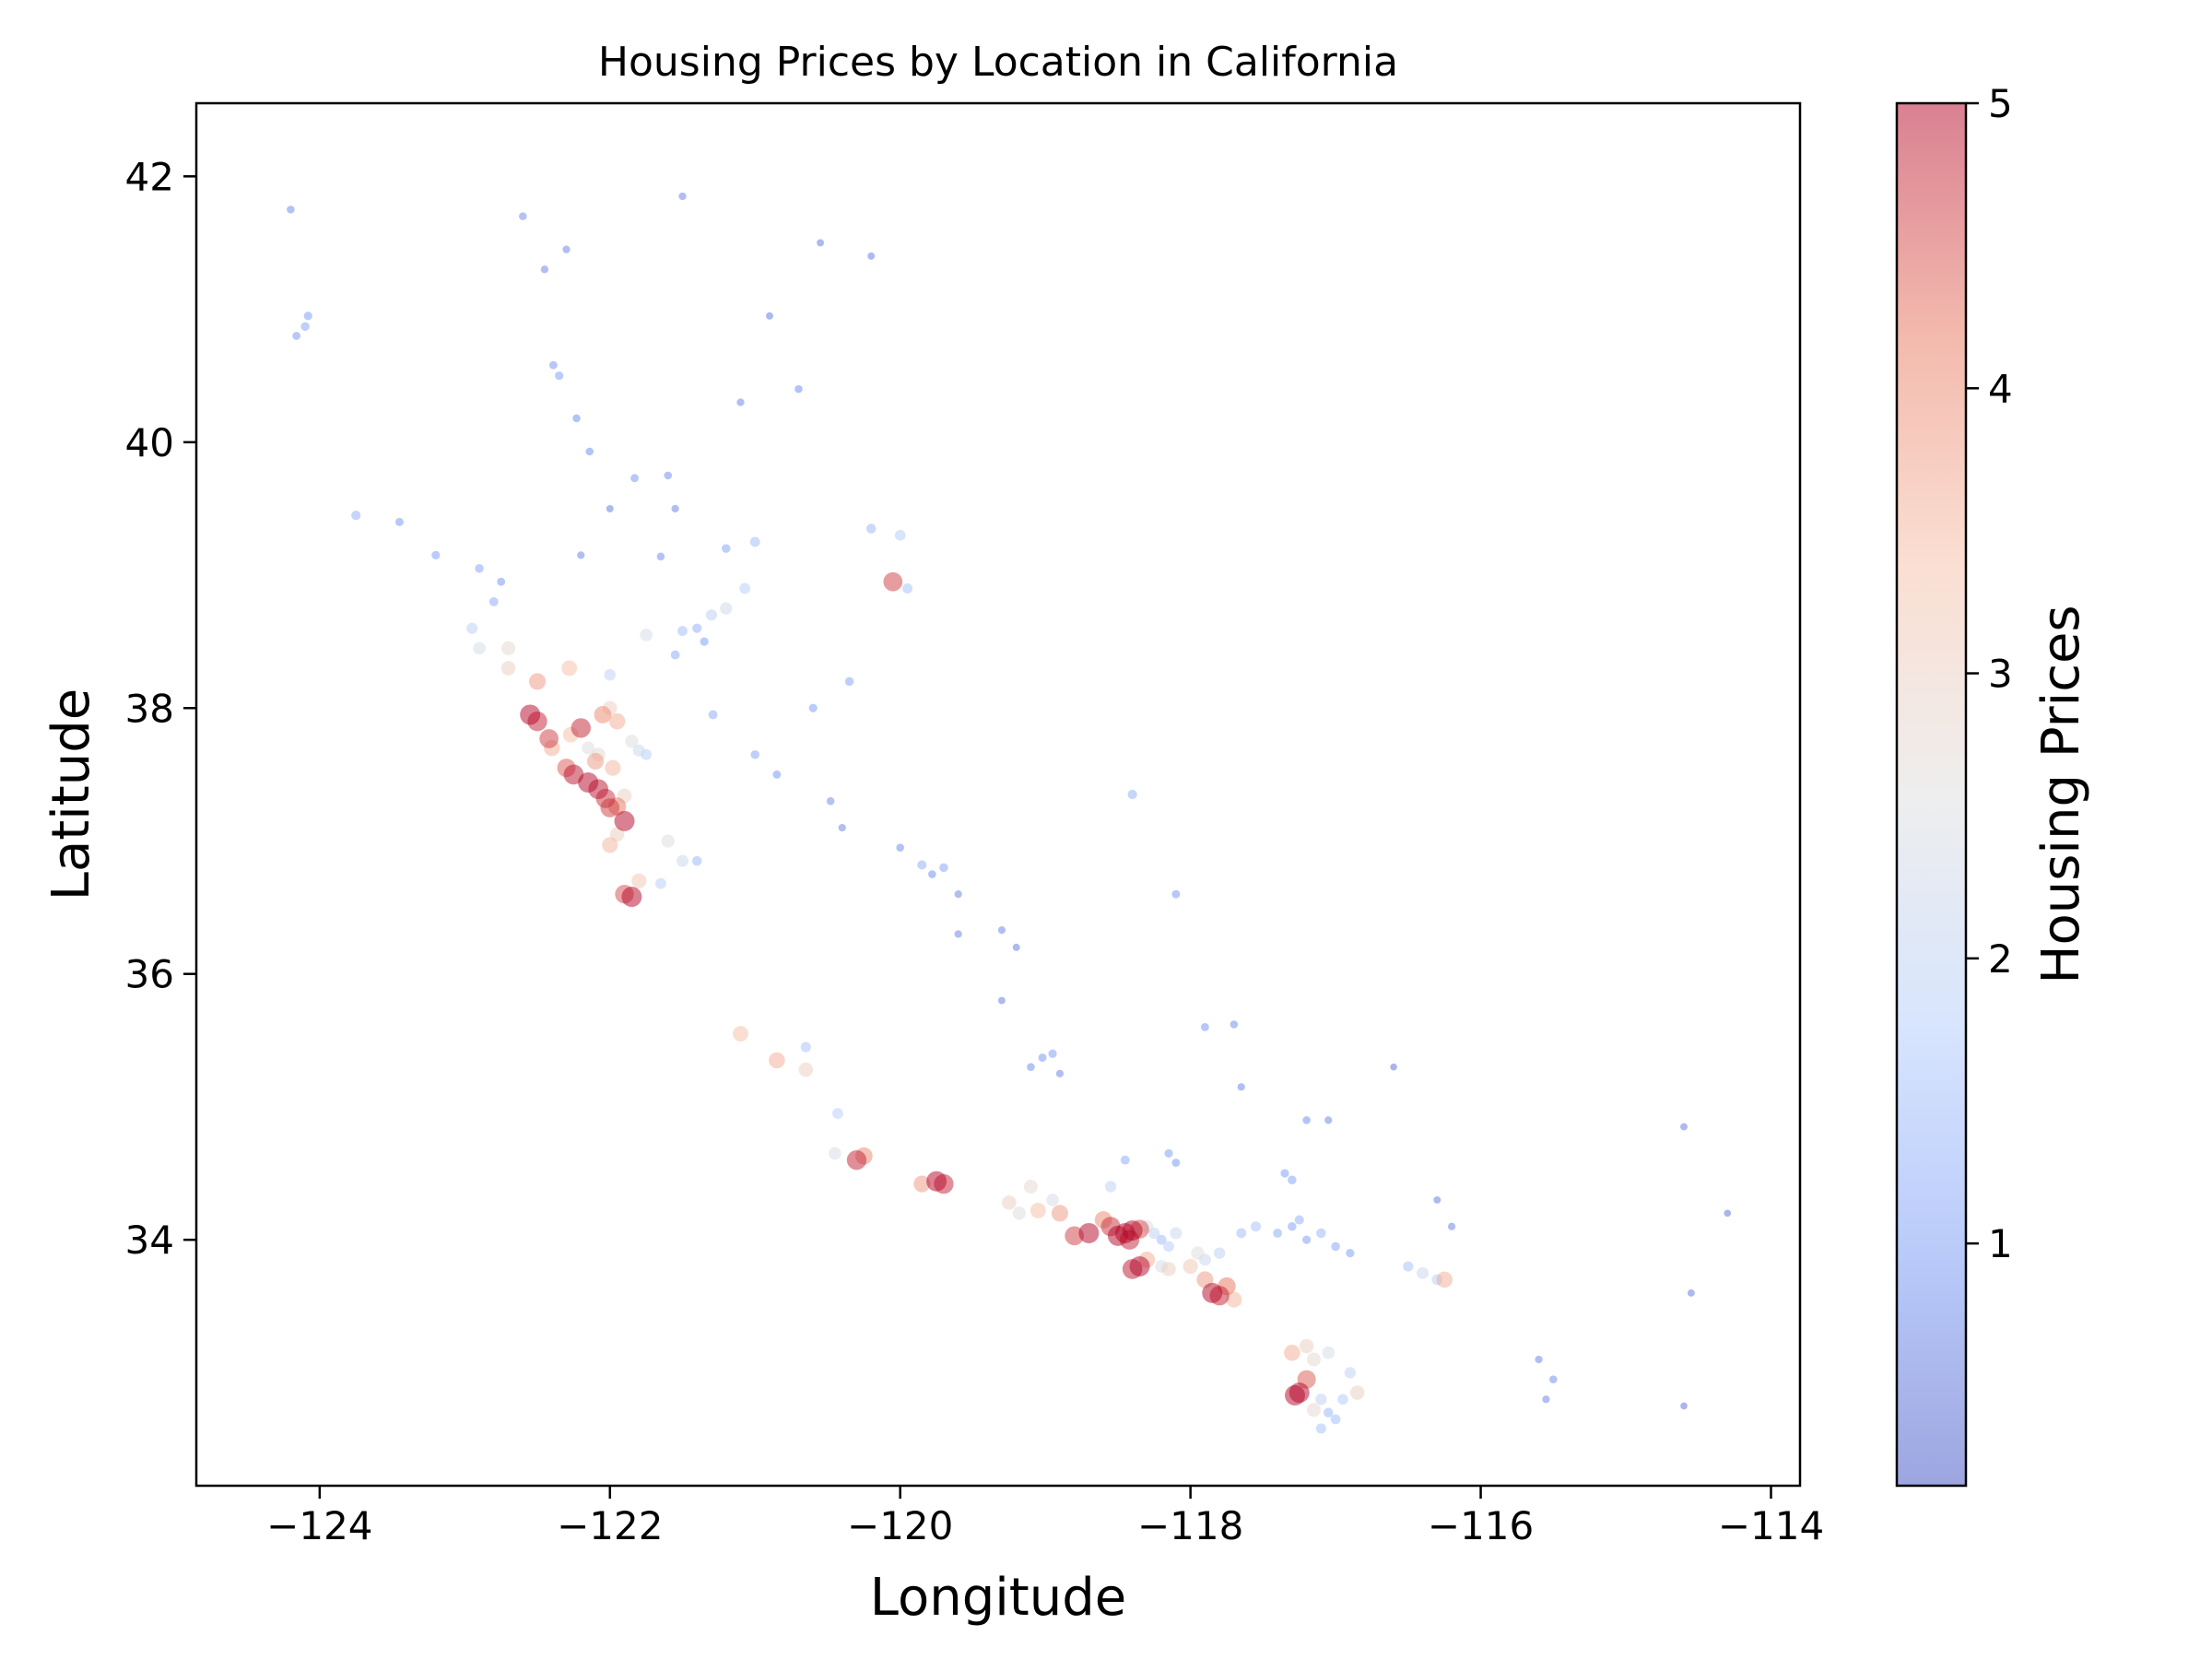 This screenshot has width=2212, height=1659. What do you see at coordinates (610, 1525) in the screenshot?
I see `x-tick-label: −122` at bounding box center [610, 1525].